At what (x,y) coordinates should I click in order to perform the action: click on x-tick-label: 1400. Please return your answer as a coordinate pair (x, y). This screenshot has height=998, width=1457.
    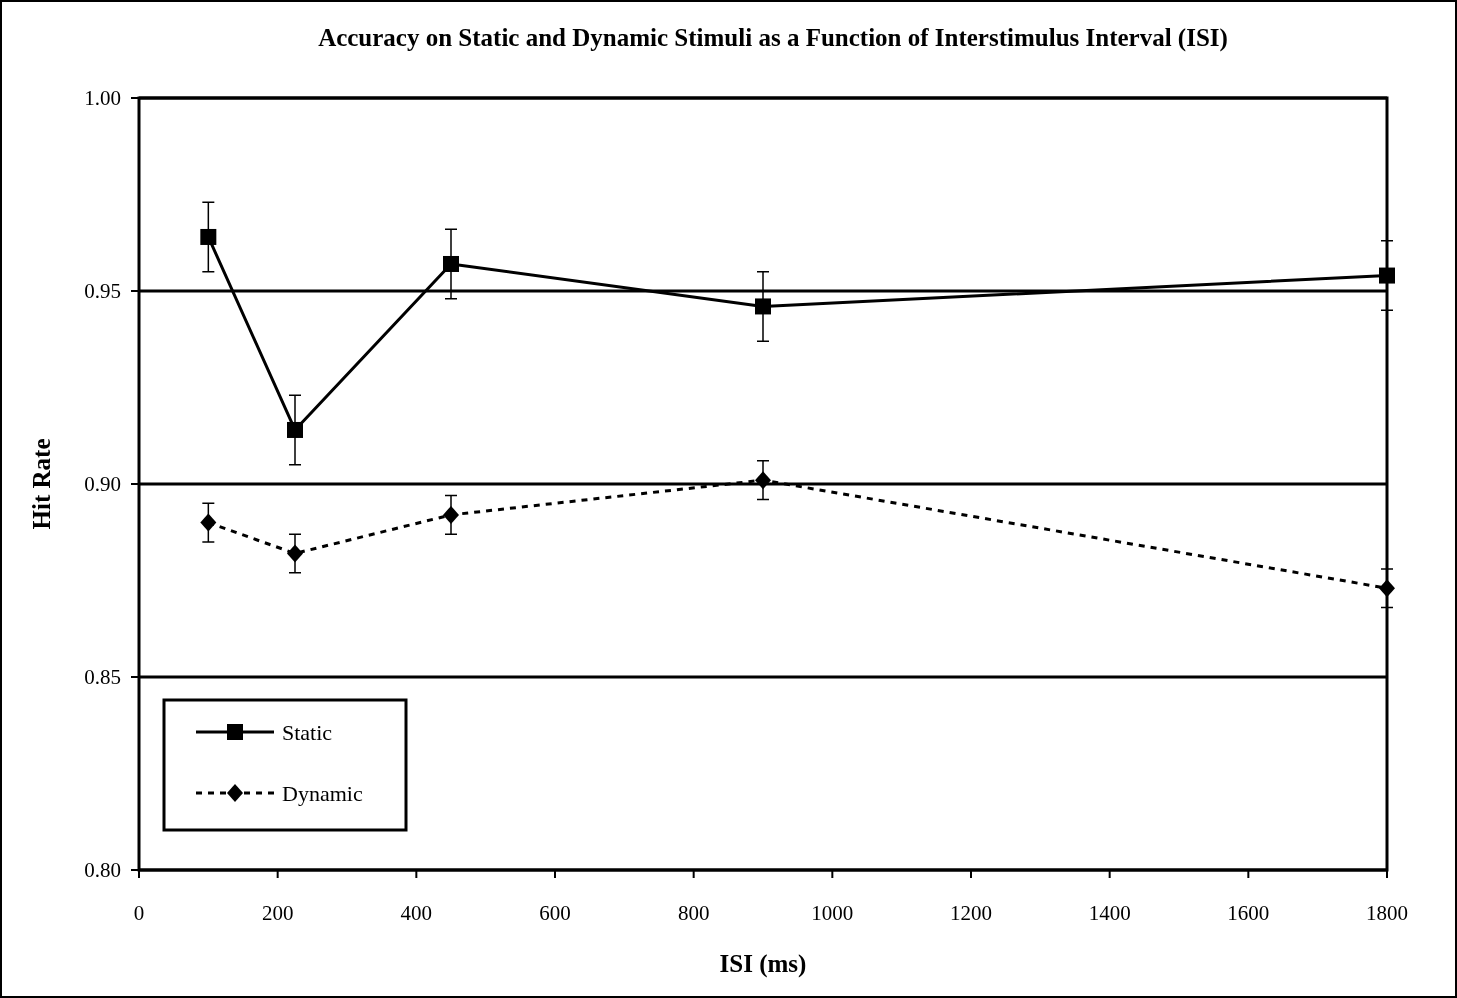
    Looking at the image, I should click on (1109, 913).